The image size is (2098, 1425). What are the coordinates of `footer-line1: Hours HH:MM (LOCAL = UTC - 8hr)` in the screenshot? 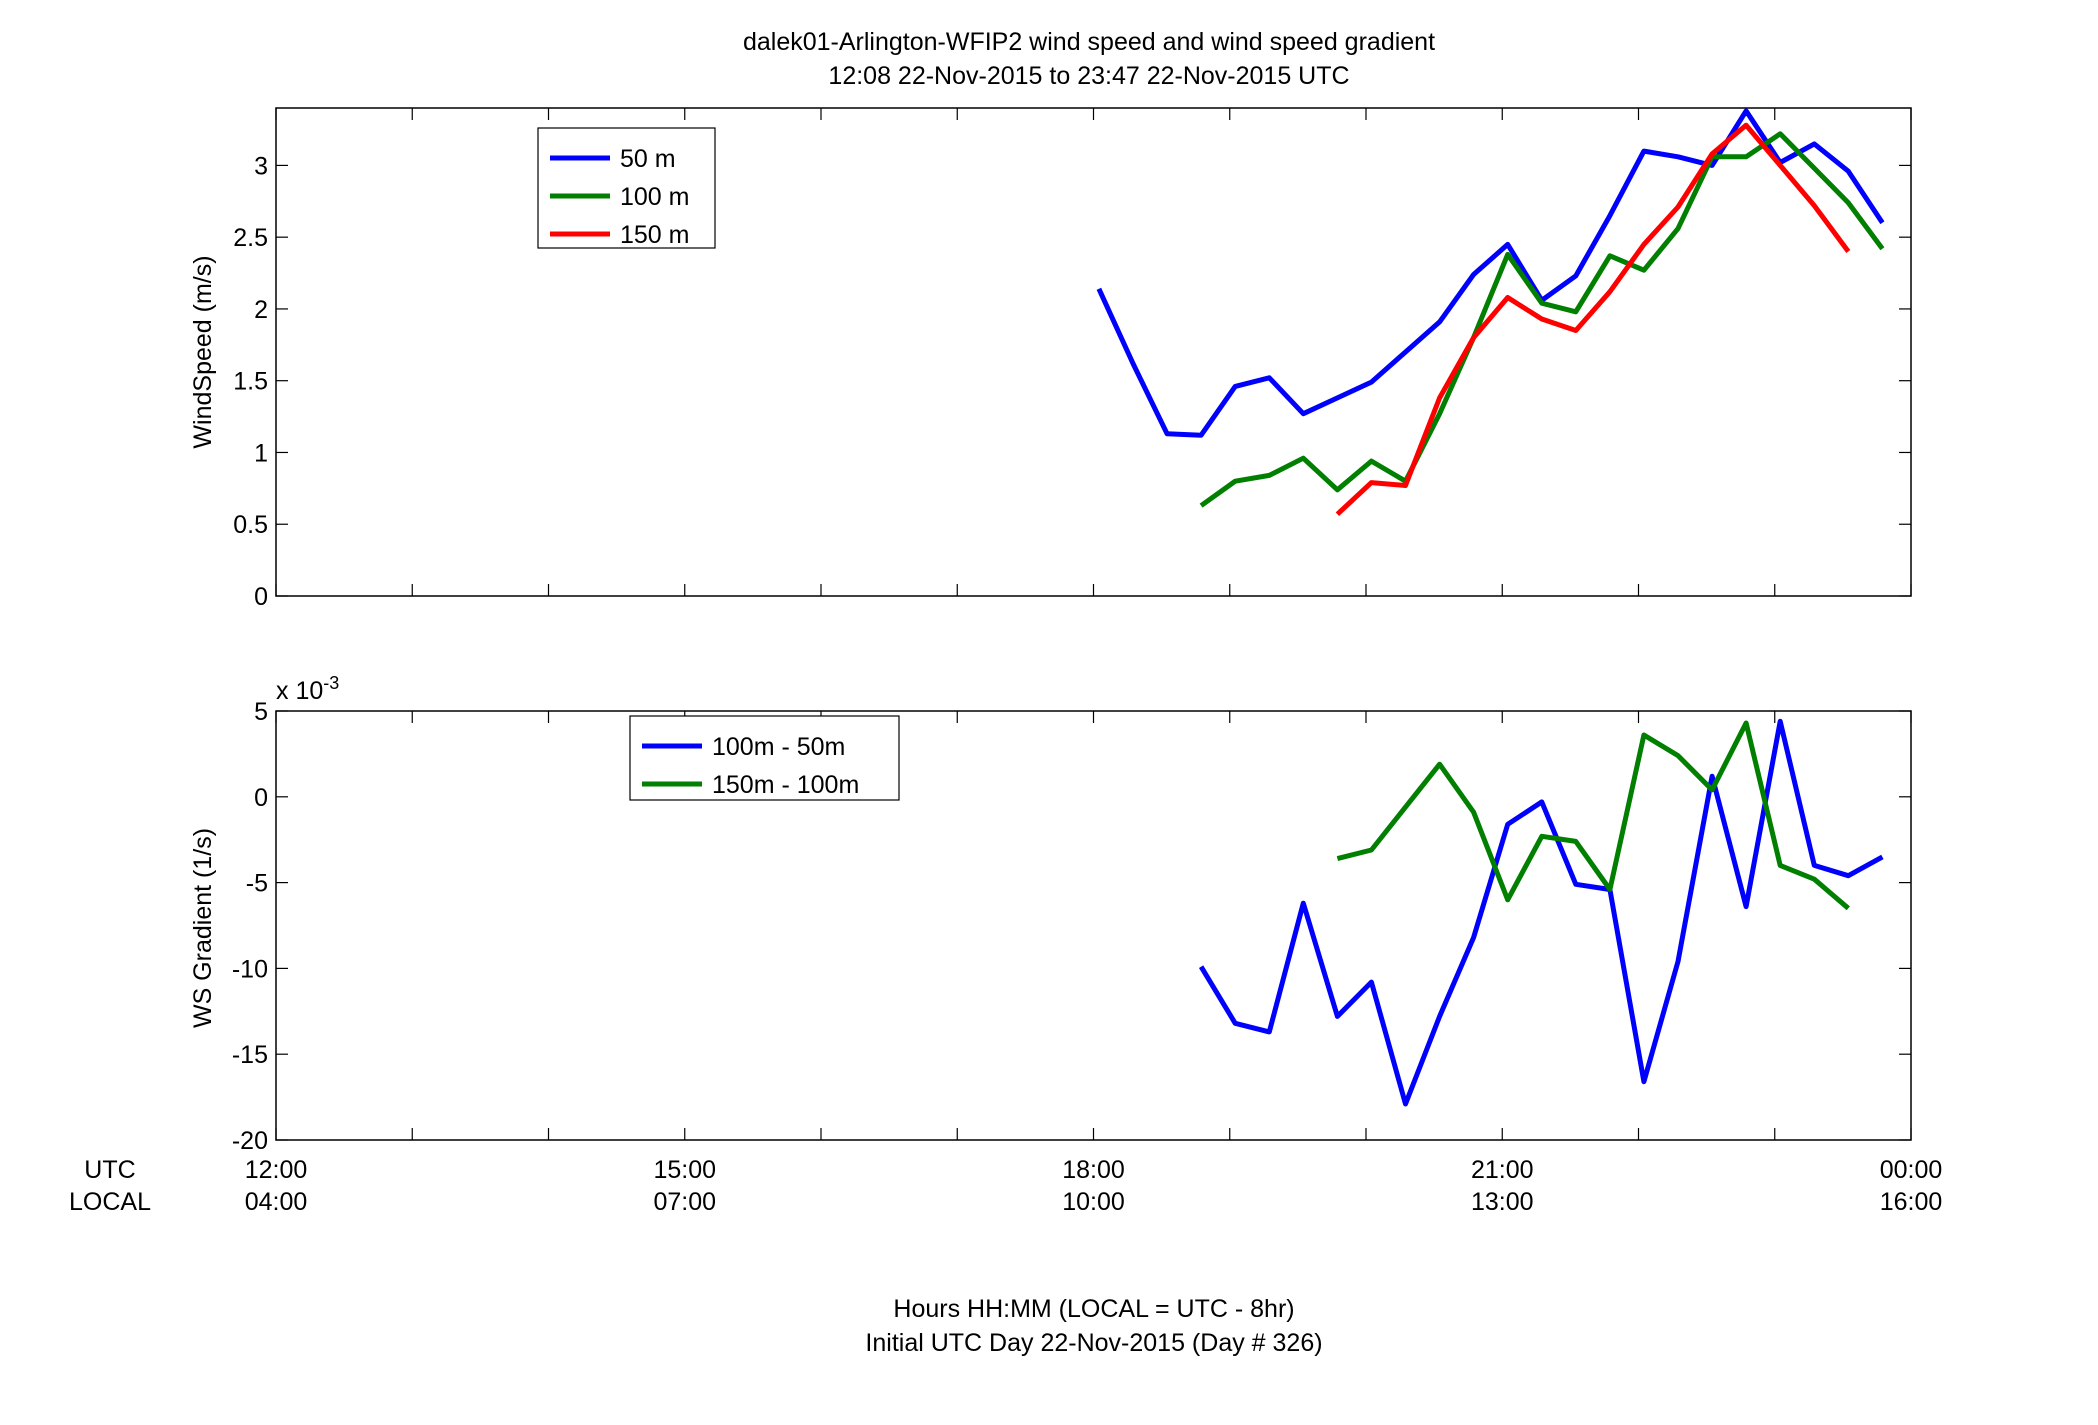 It's located at (1093, 1309).